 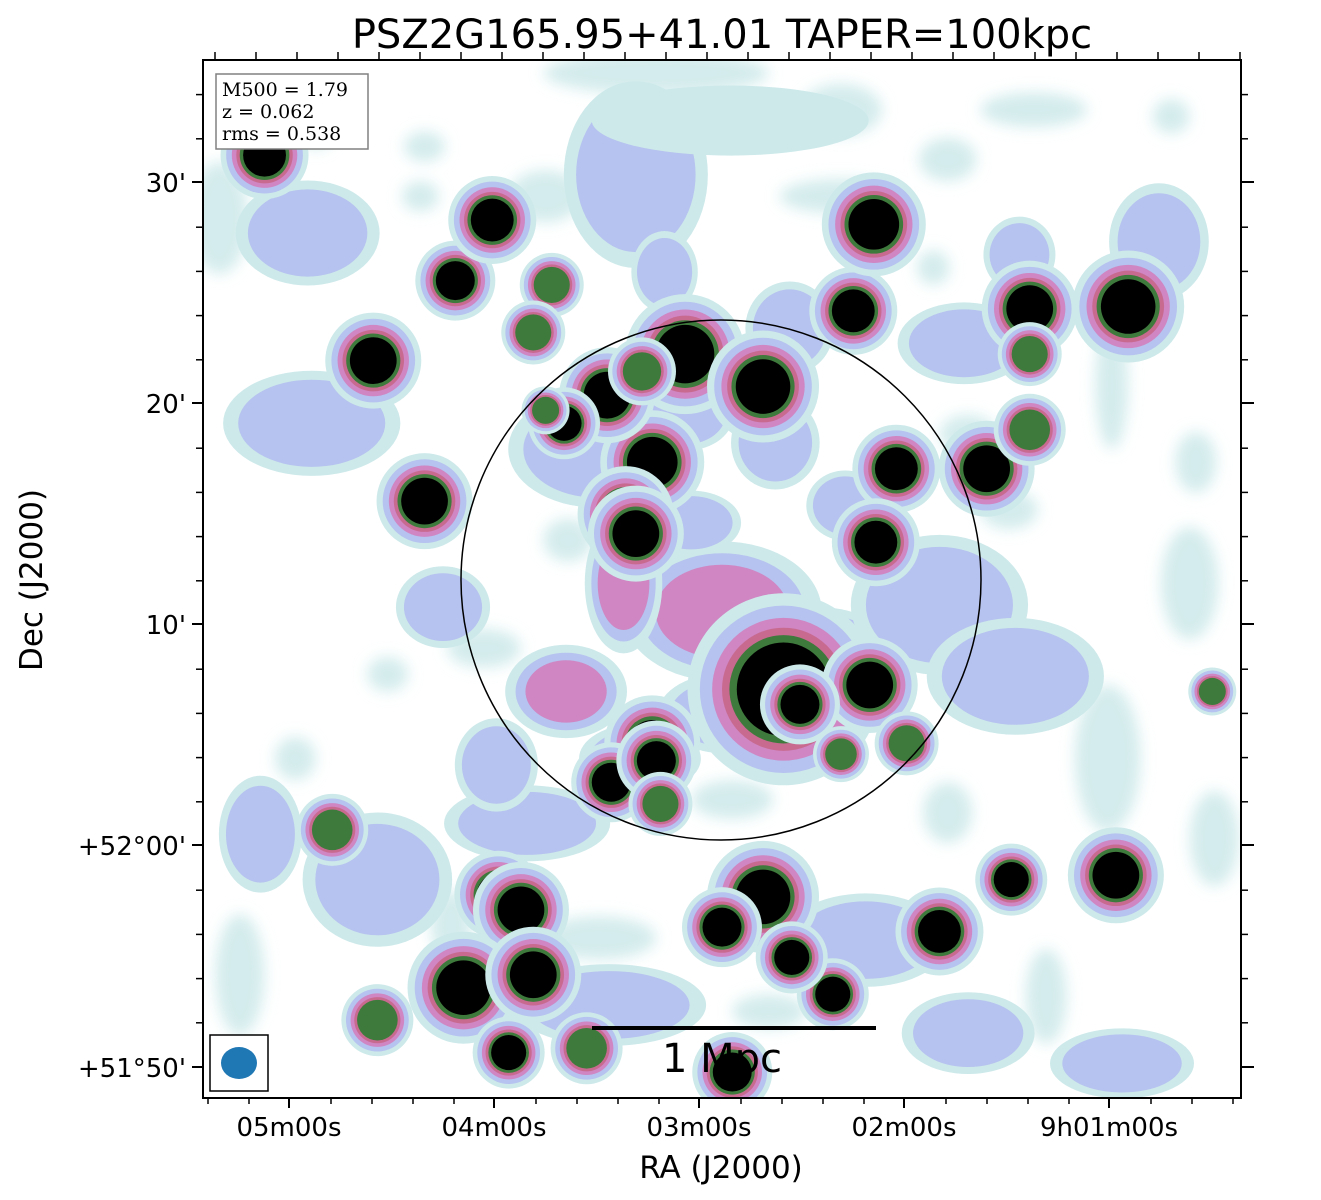 What do you see at coordinates (493, 1128) in the screenshot?
I see `x-tick-label: 04m00s` at bounding box center [493, 1128].